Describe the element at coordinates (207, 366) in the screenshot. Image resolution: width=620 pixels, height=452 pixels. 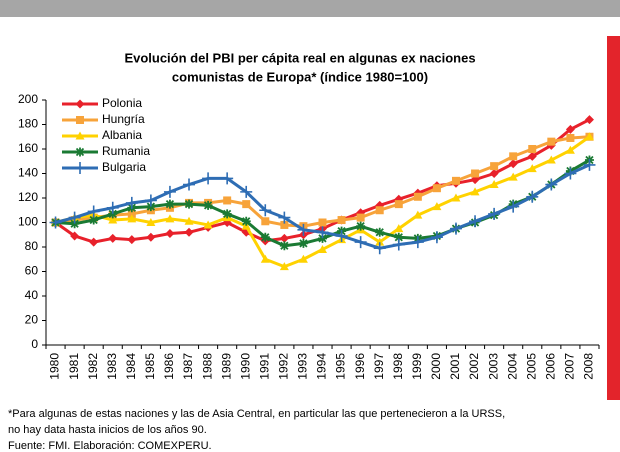
I see `x-tick-label: 1988` at that location.